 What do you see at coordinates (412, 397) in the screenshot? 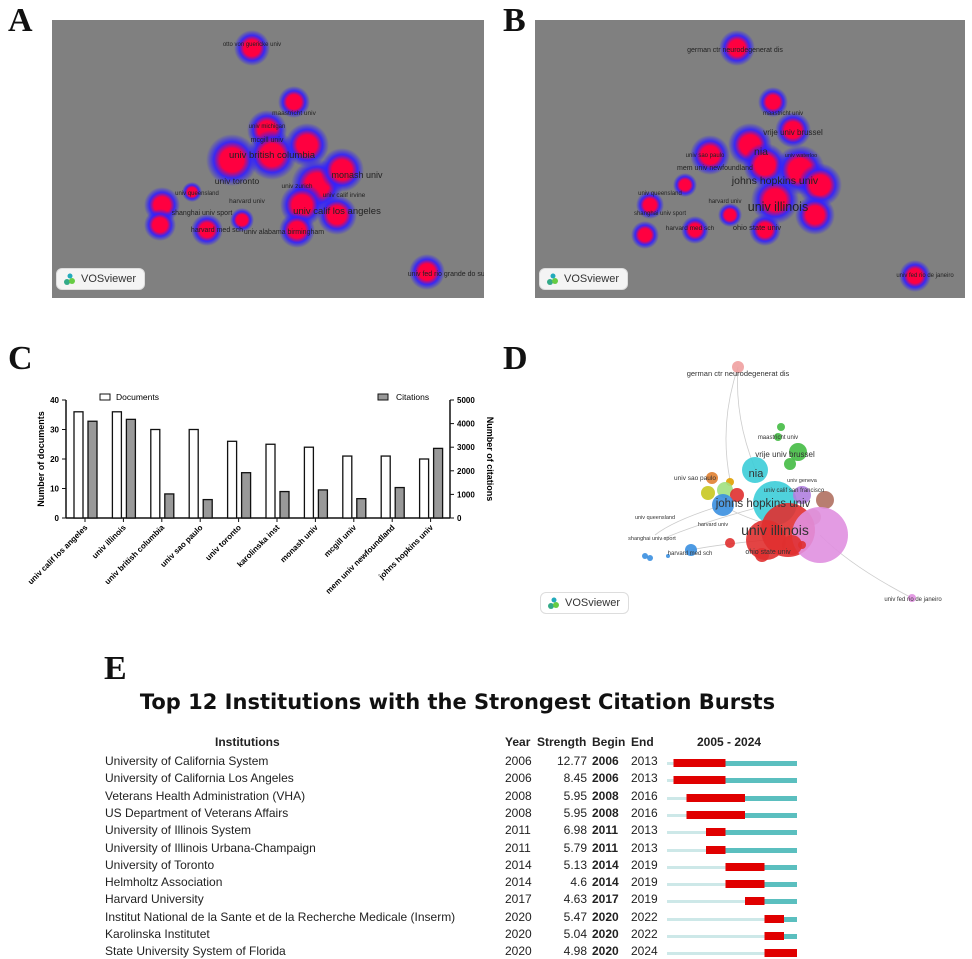
I see `legend-citations-label: Citations` at bounding box center [412, 397].